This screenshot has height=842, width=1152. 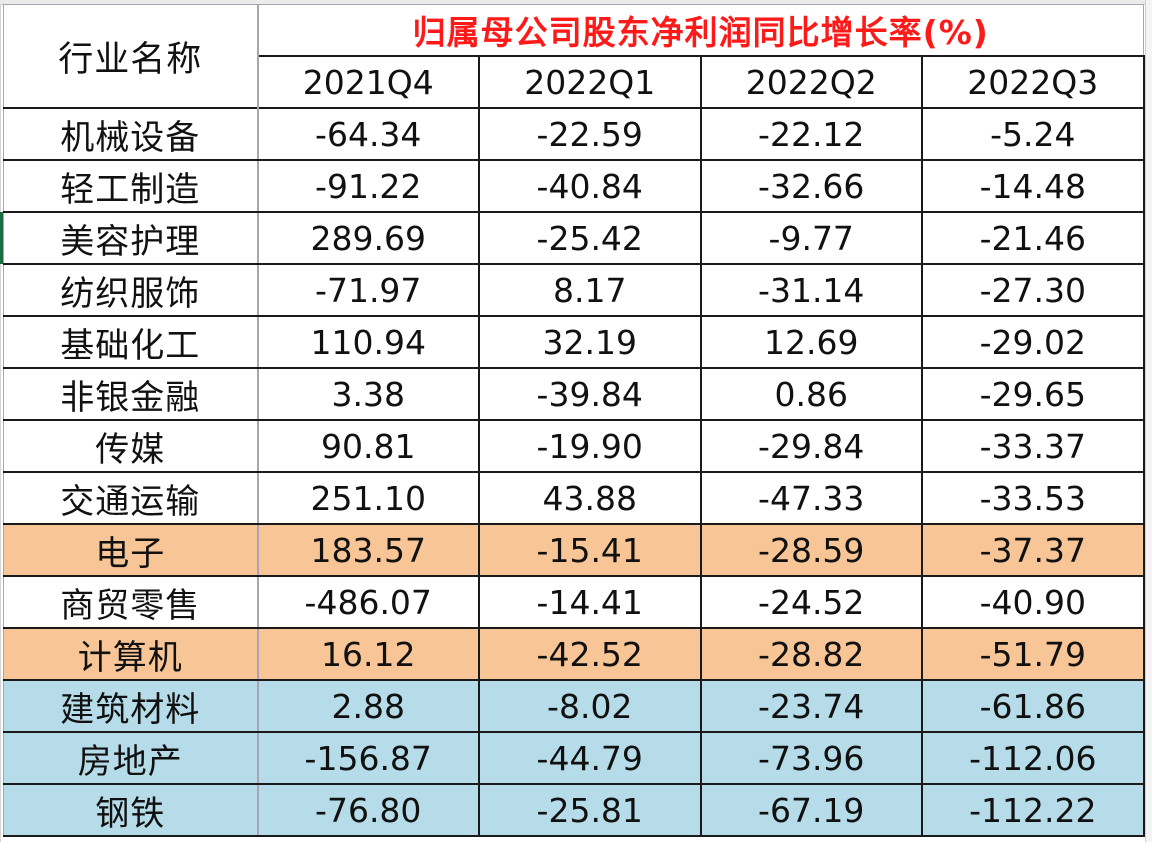 What do you see at coordinates (590, 186) in the screenshot?
I see `growth-value-cell: -40.84` at bounding box center [590, 186].